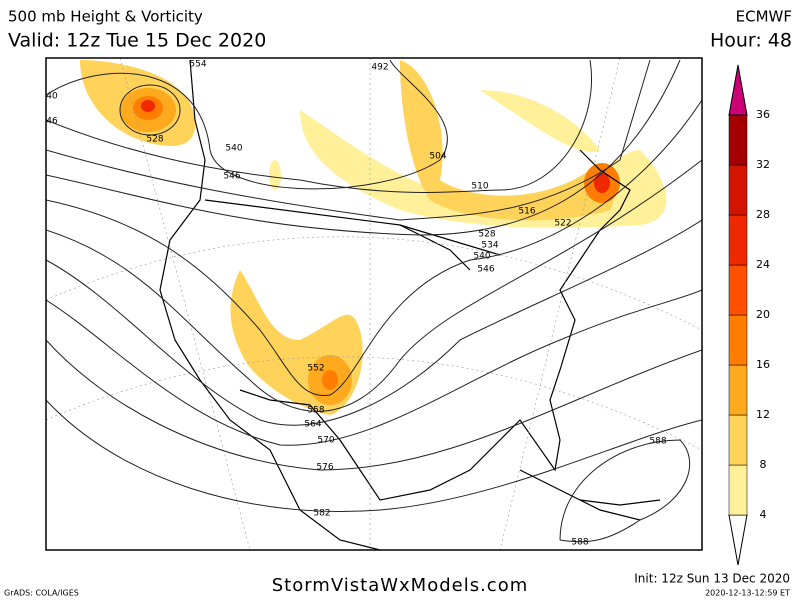 The image size is (800, 600). What do you see at coordinates (763, 264) in the screenshot?
I see `colorbar-label: 24` at bounding box center [763, 264].